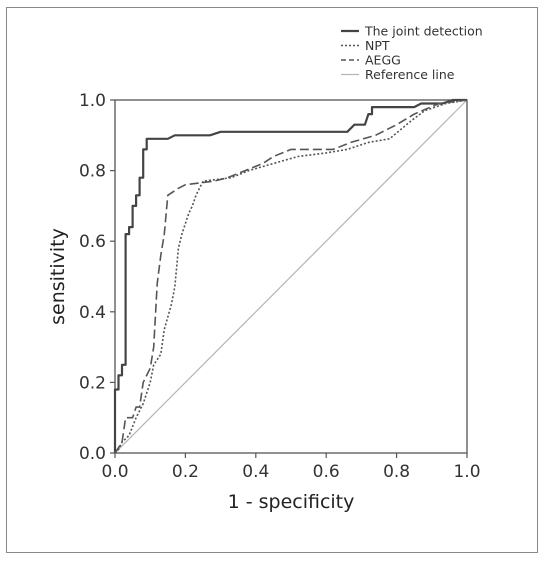  I want to click on y-tick-label: 0.4, so click(92, 313).